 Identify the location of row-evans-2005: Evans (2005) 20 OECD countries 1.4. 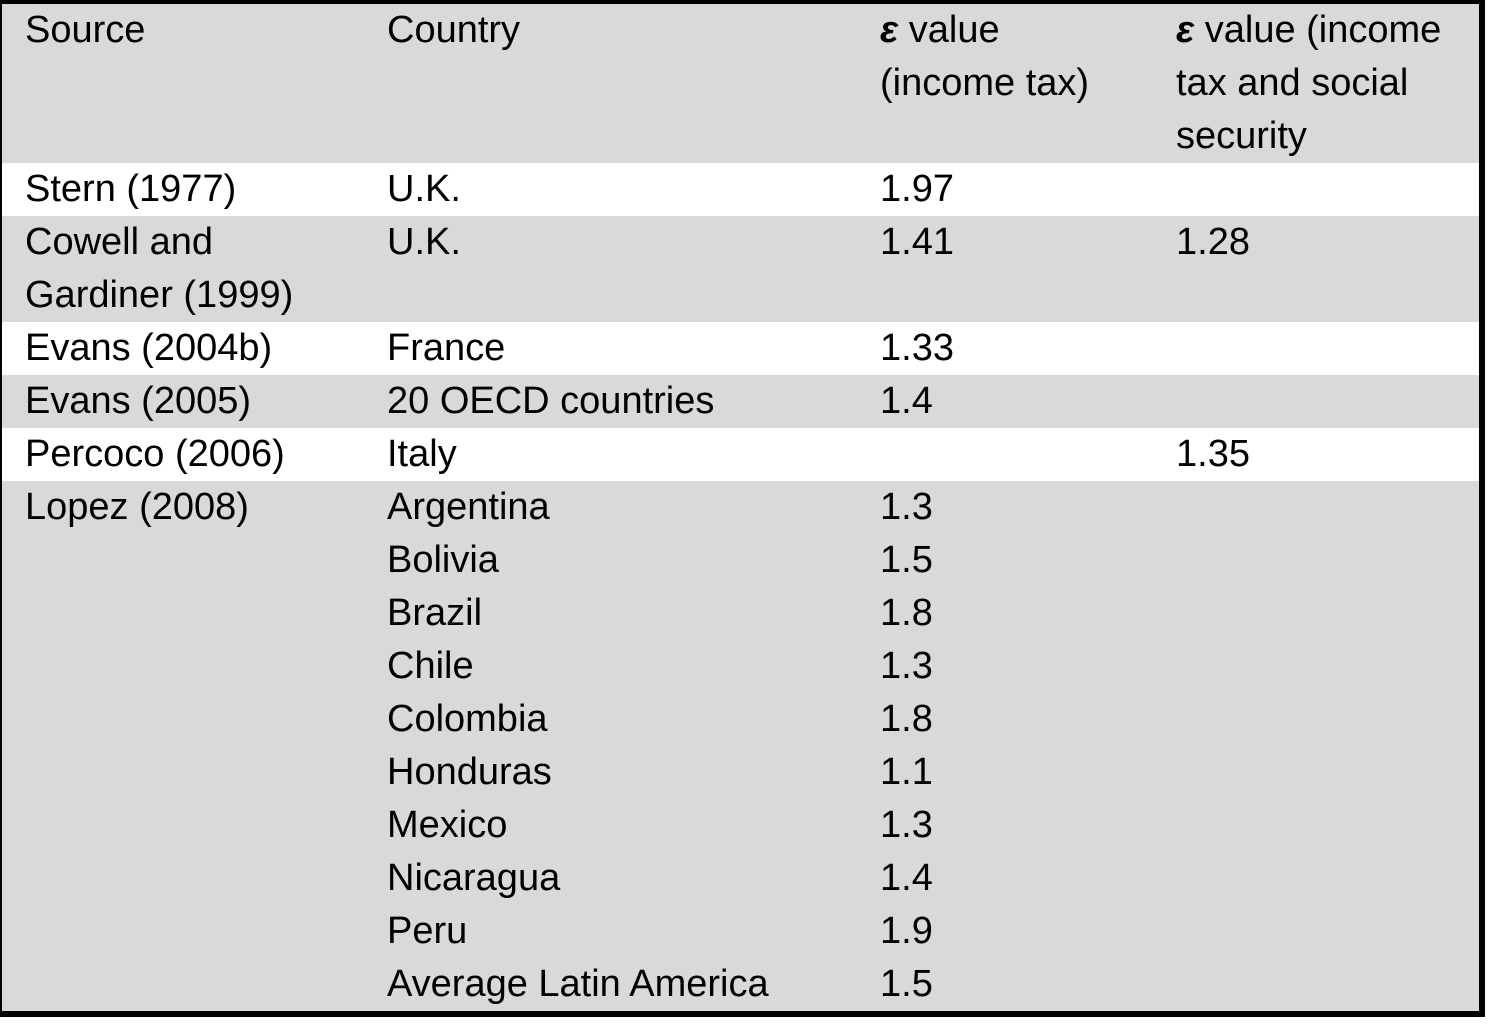
(740, 401).